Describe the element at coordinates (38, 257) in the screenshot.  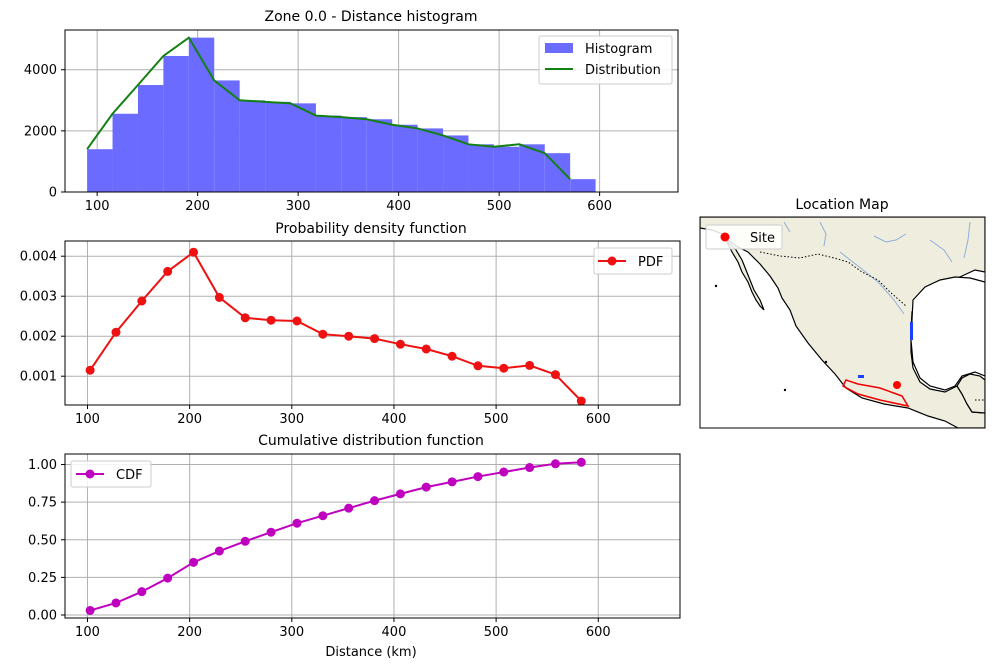
I see `y-tick-label: 0.004` at that location.